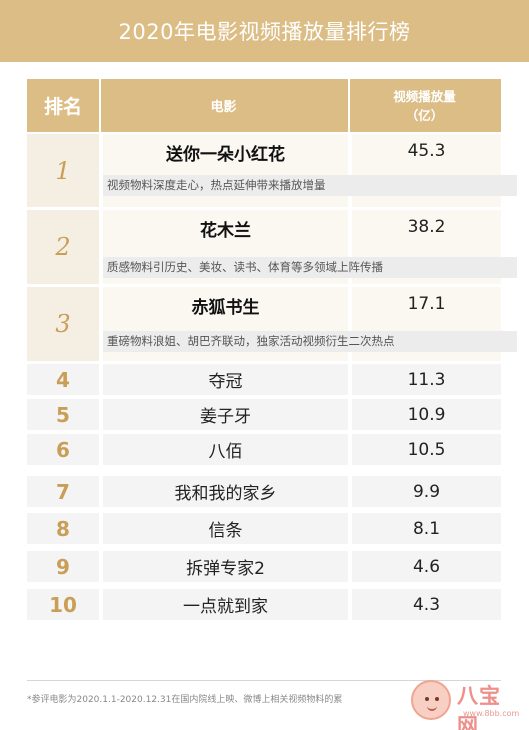 This screenshot has width=529, height=730. I want to click on movie-cell: 信条, so click(225, 528).